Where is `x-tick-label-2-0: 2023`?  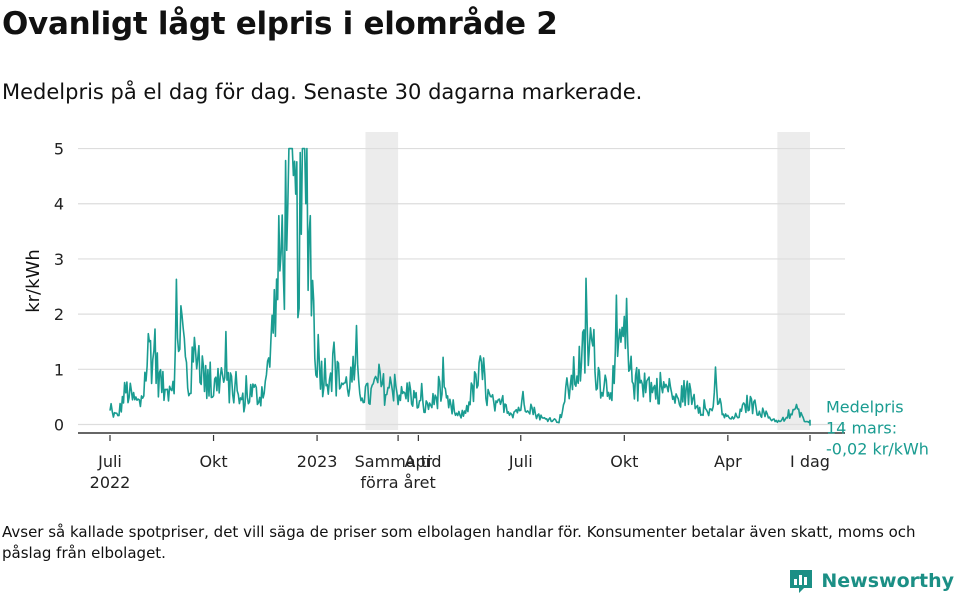 x-tick-label-2-0: 2023 is located at coordinates (317, 461).